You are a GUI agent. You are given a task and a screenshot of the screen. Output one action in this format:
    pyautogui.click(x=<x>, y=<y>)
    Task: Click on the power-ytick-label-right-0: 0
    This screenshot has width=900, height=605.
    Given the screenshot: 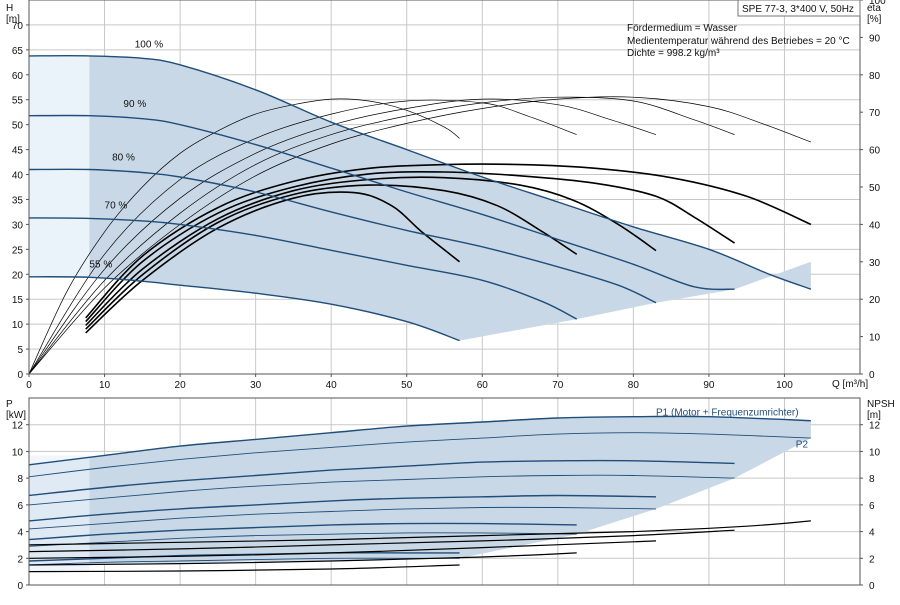 What is the action you would take?
    pyautogui.click(x=872, y=586)
    